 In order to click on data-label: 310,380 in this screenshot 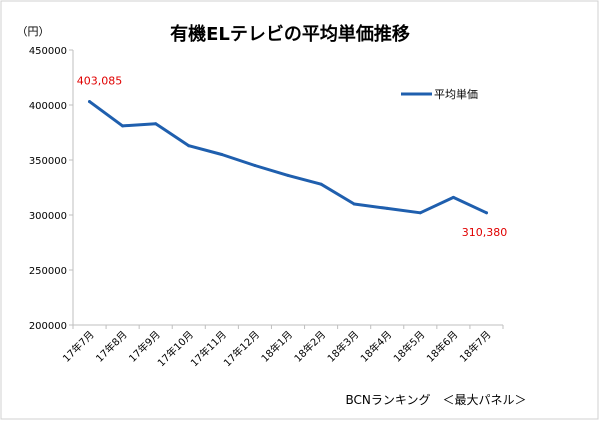, I will do `click(485, 232)`.